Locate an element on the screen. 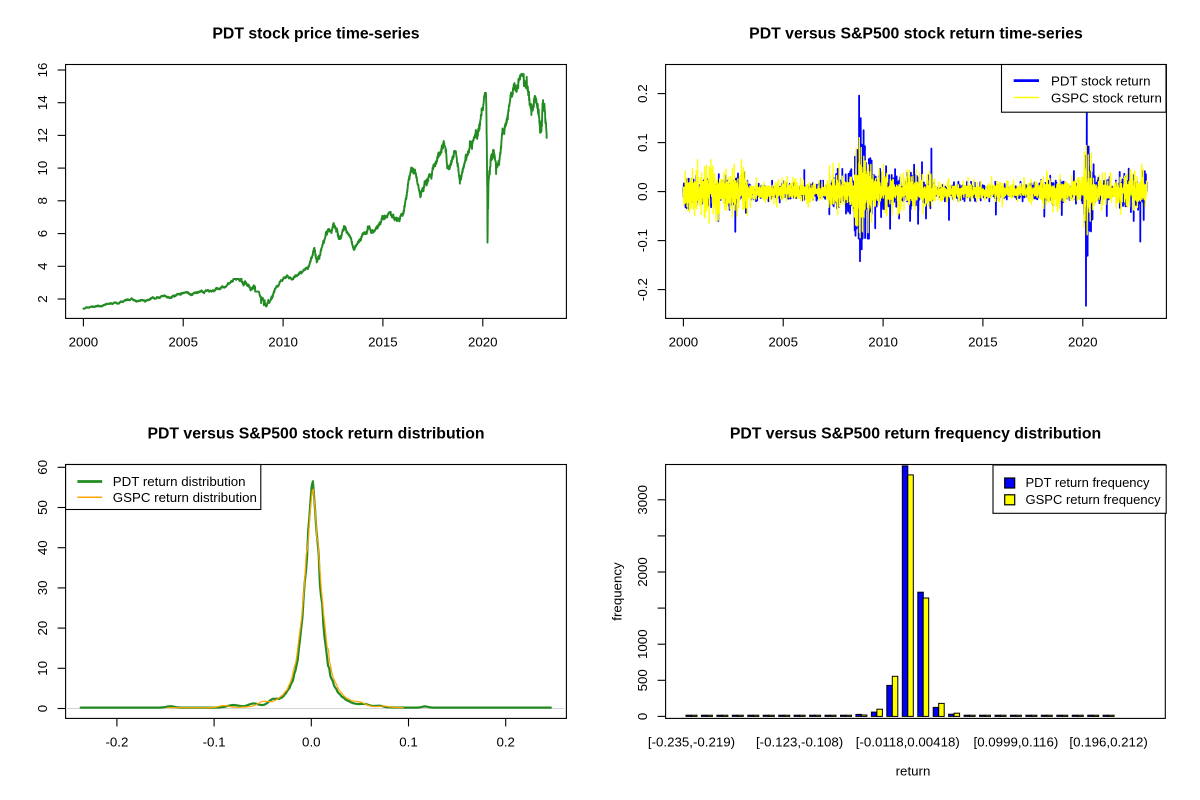 This screenshot has height=800, width=1200. svg-text: PDT stock price time-series is located at coordinates (315, 34).